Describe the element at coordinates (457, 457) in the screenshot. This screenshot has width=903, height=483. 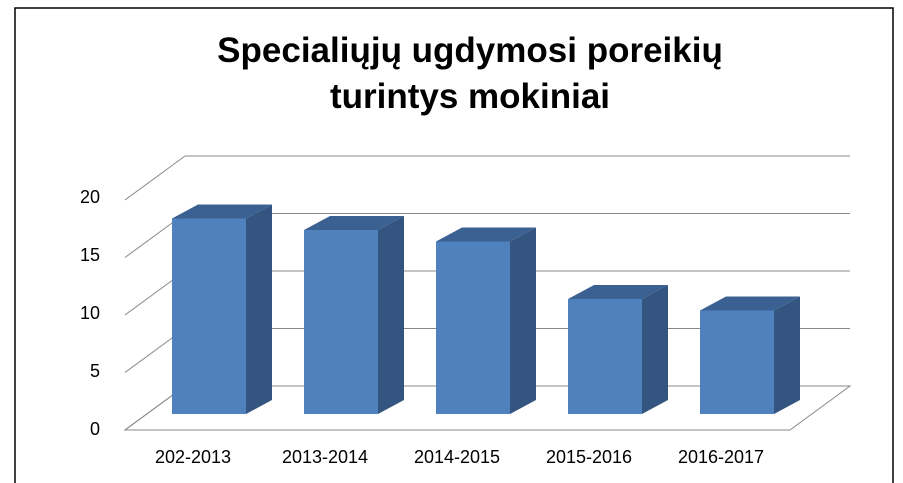
I see `x-tick-label: 2014-2015` at that location.